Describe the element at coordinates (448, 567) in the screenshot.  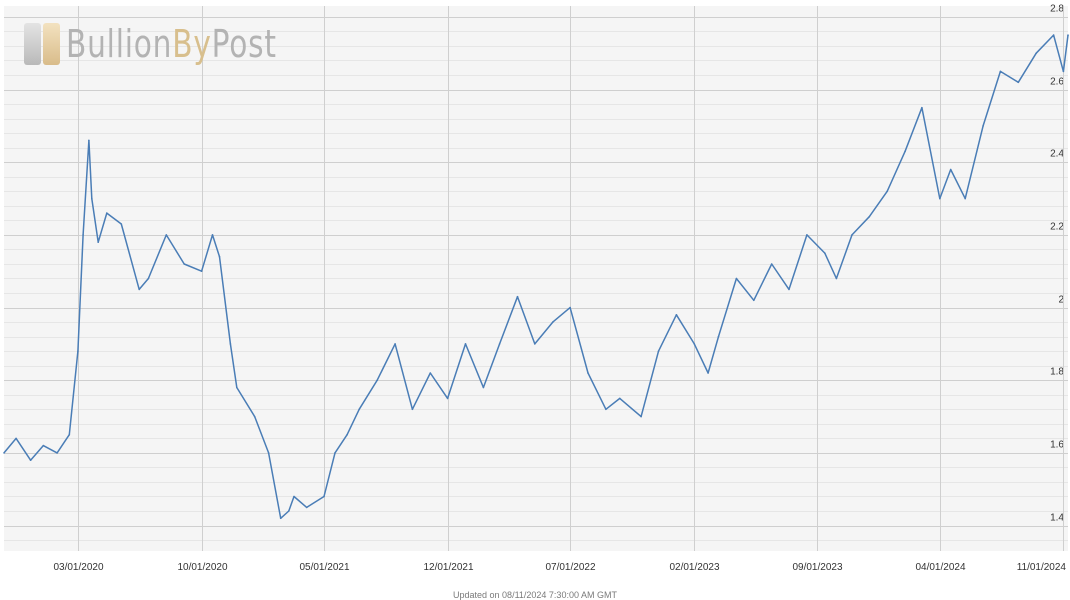
I see `x-tick-label: 12/01/2021` at that location.